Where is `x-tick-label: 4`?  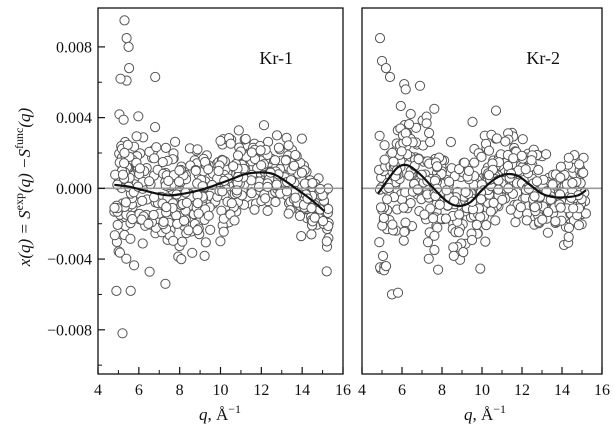
x-tick-label: 4 is located at coordinates (98, 390).